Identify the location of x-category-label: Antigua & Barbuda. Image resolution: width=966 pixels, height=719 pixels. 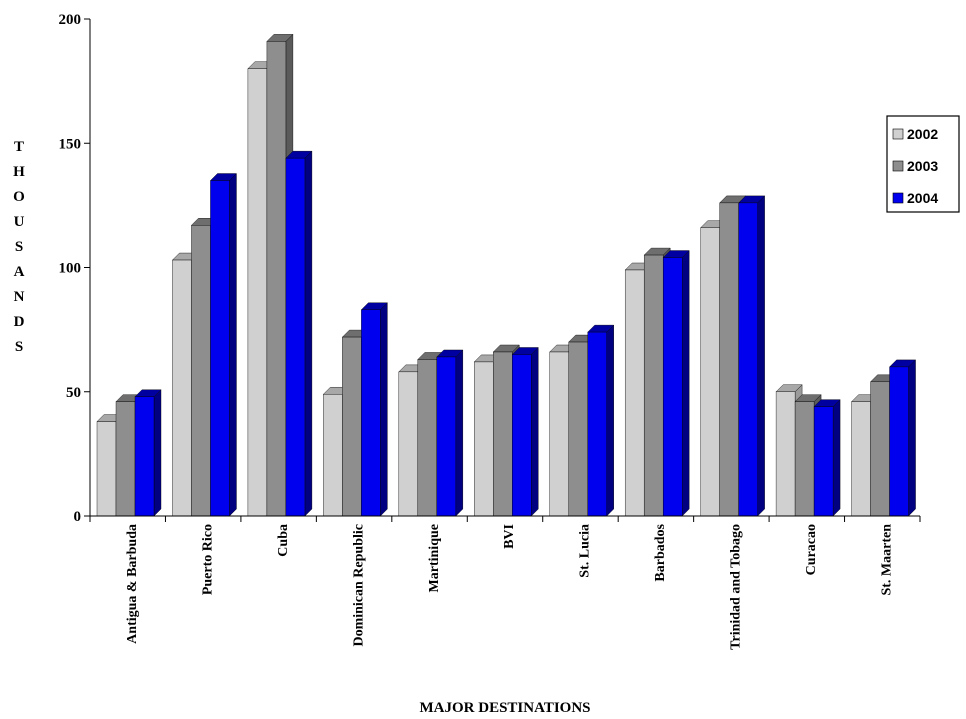
(132, 584).